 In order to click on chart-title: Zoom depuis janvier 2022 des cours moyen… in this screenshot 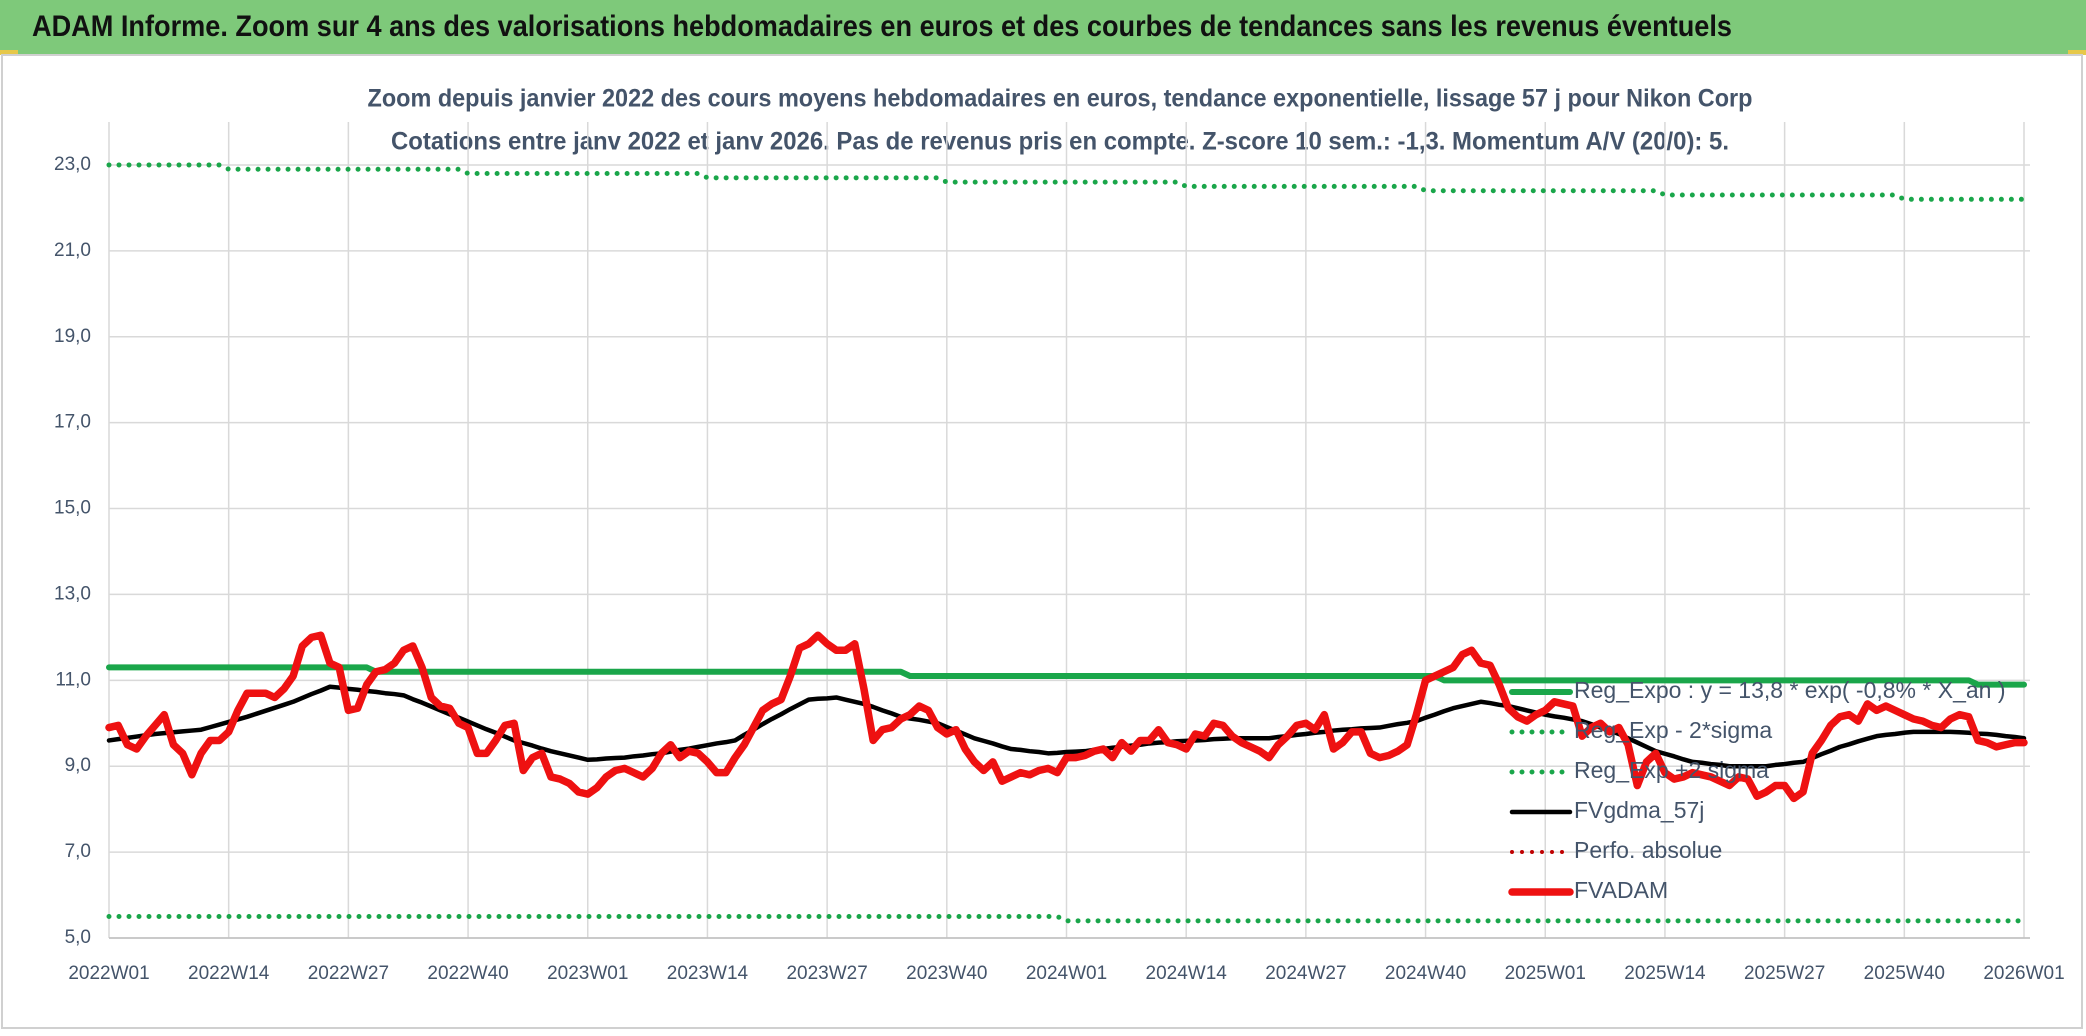, I will do `click(1060, 99)`.